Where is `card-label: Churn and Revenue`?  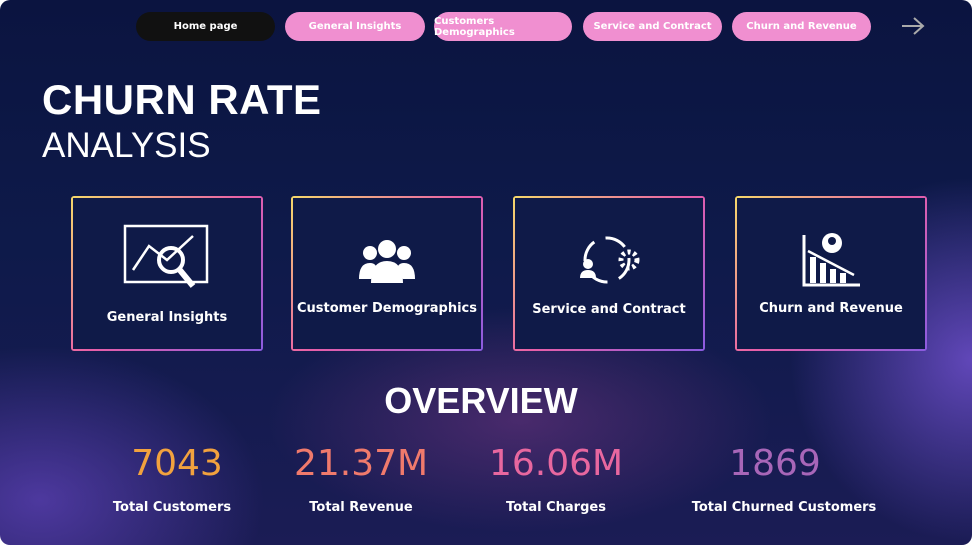 card-label: Churn and Revenue is located at coordinates (831, 308).